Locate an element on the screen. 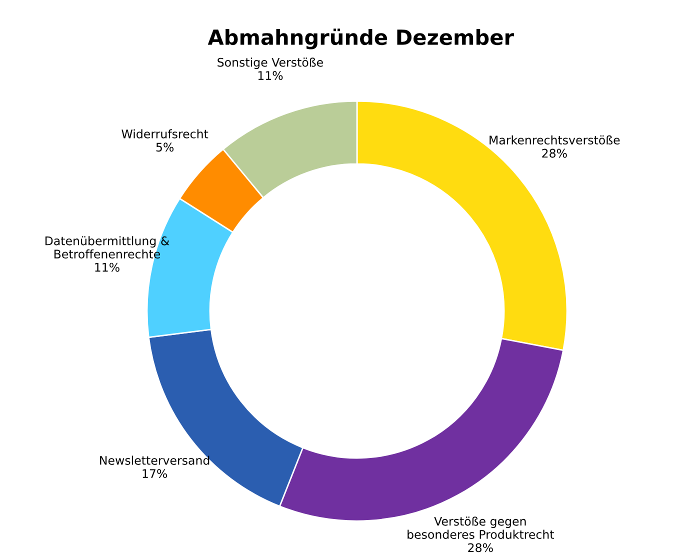 The height and width of the screenshot is (557, 694). slice-label: Sonstige Verstöße is located at coordinates (270, 64).